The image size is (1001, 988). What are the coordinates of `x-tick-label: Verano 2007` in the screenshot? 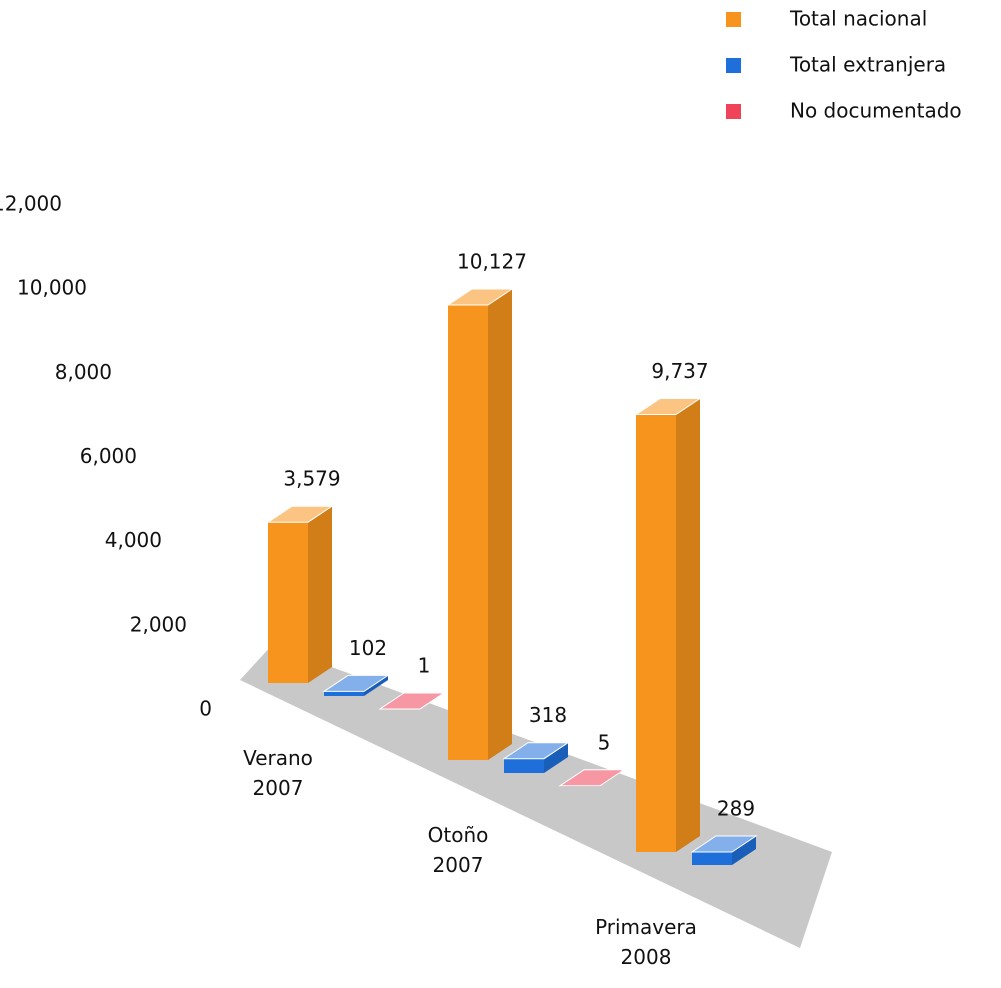 It's located at (278, 773).